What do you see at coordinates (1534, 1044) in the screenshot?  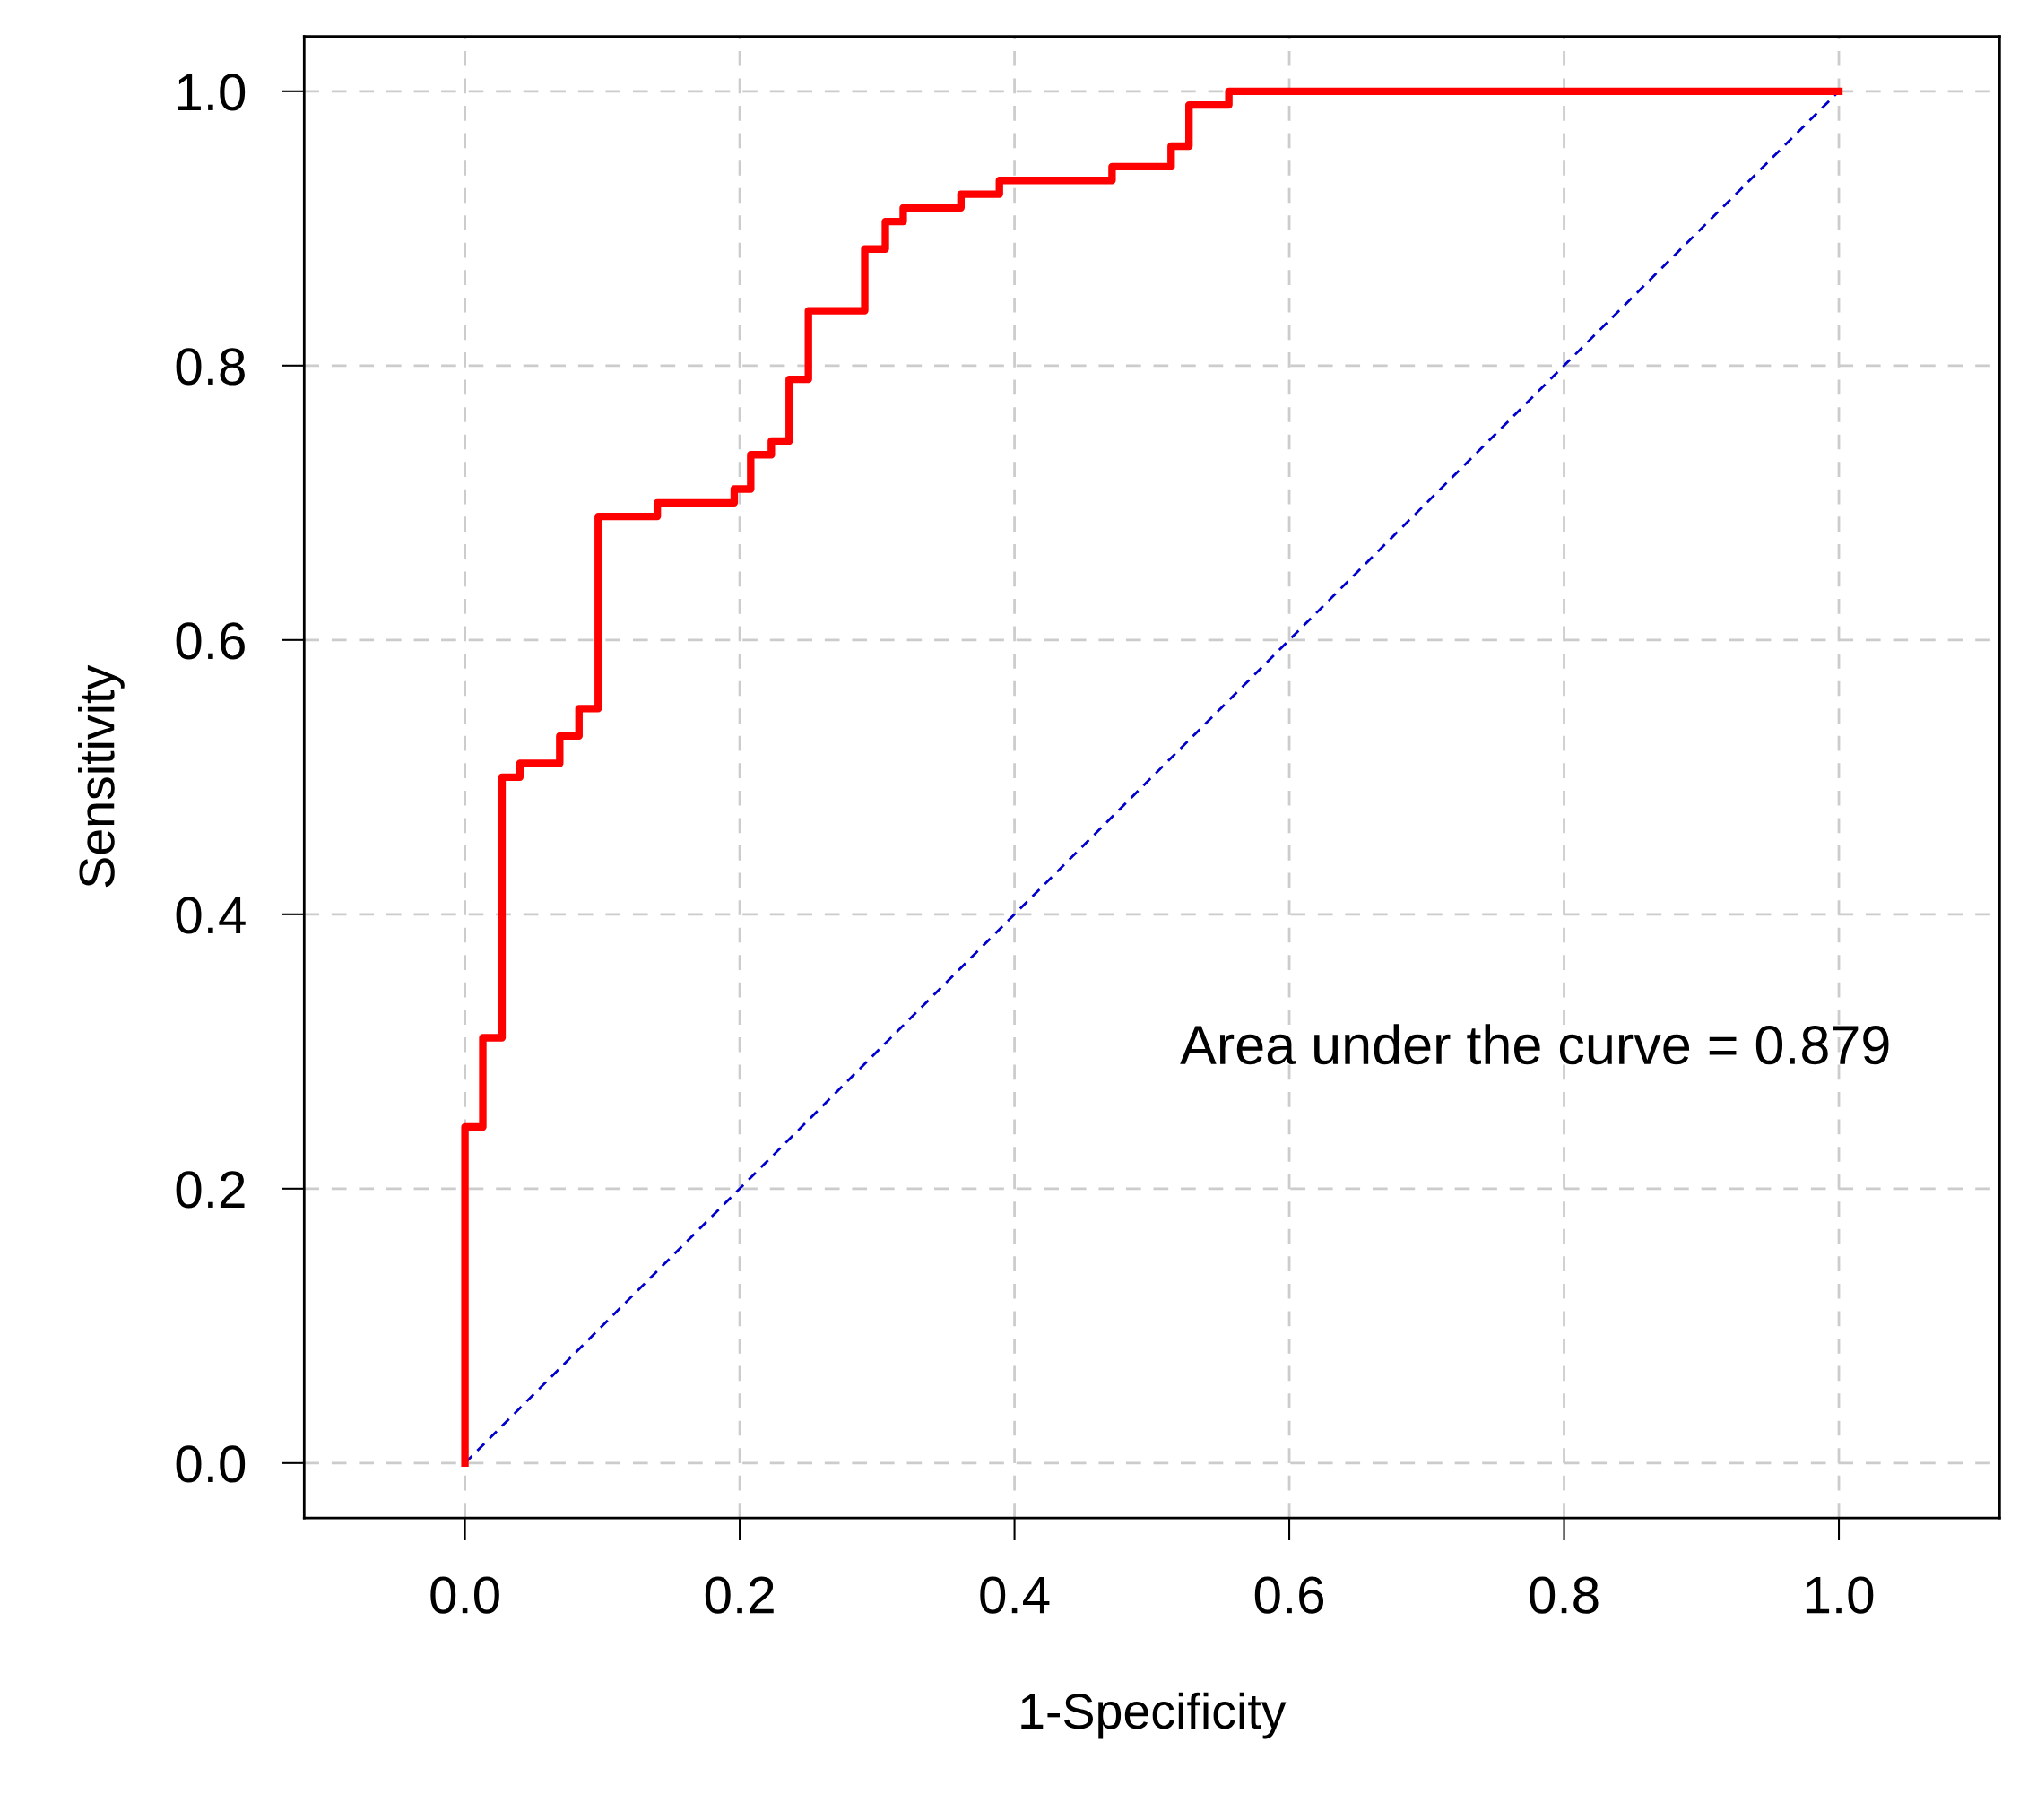 I see `annotation: Area under the curve = 0.879` at bounding box center [1534, 1044].